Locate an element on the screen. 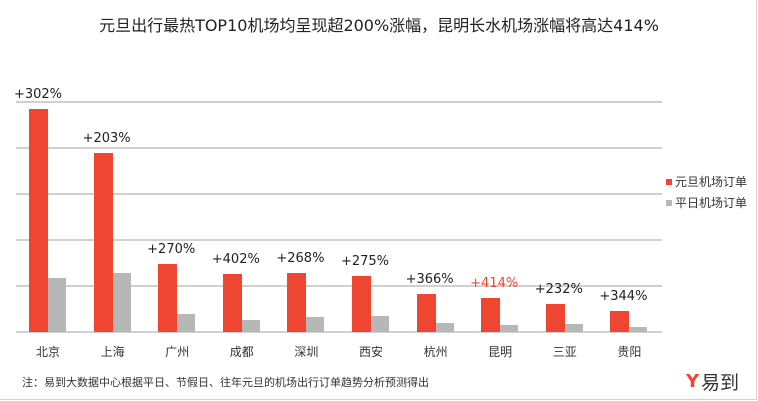 This screenshot has height=401, width=758. growth-label: +232% is located at coordinates (558, 289).